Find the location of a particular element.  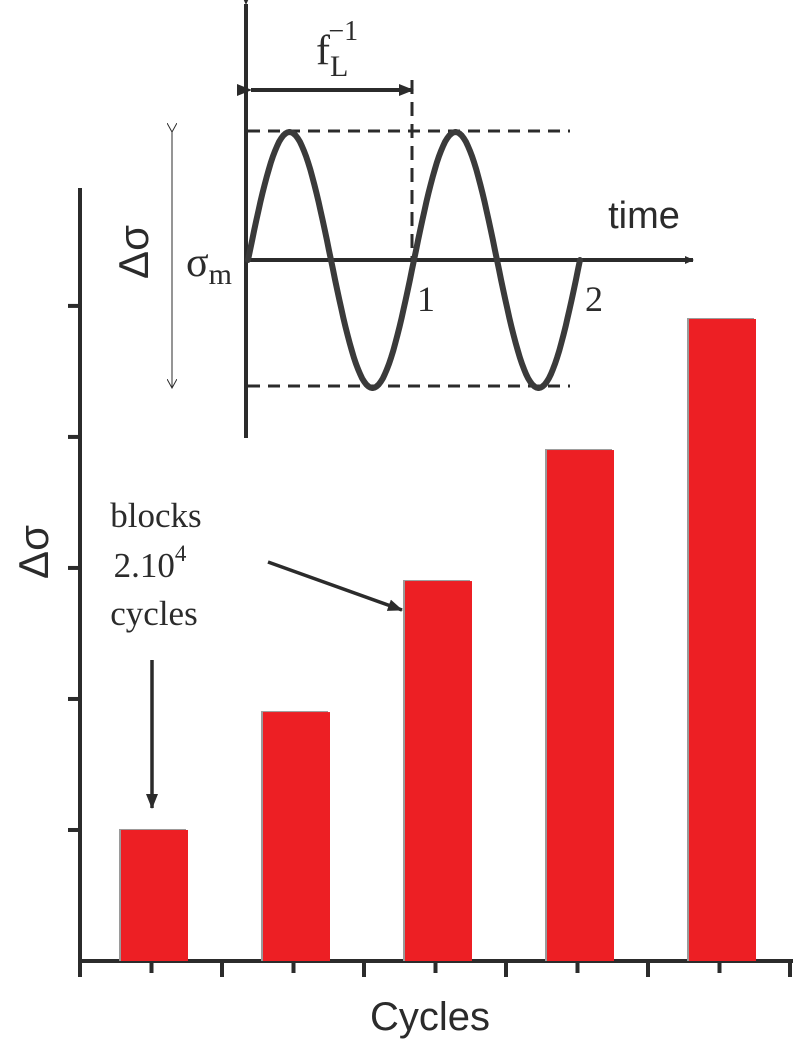

x-axis-label: Cycles is located at coordinates (430, 1017).